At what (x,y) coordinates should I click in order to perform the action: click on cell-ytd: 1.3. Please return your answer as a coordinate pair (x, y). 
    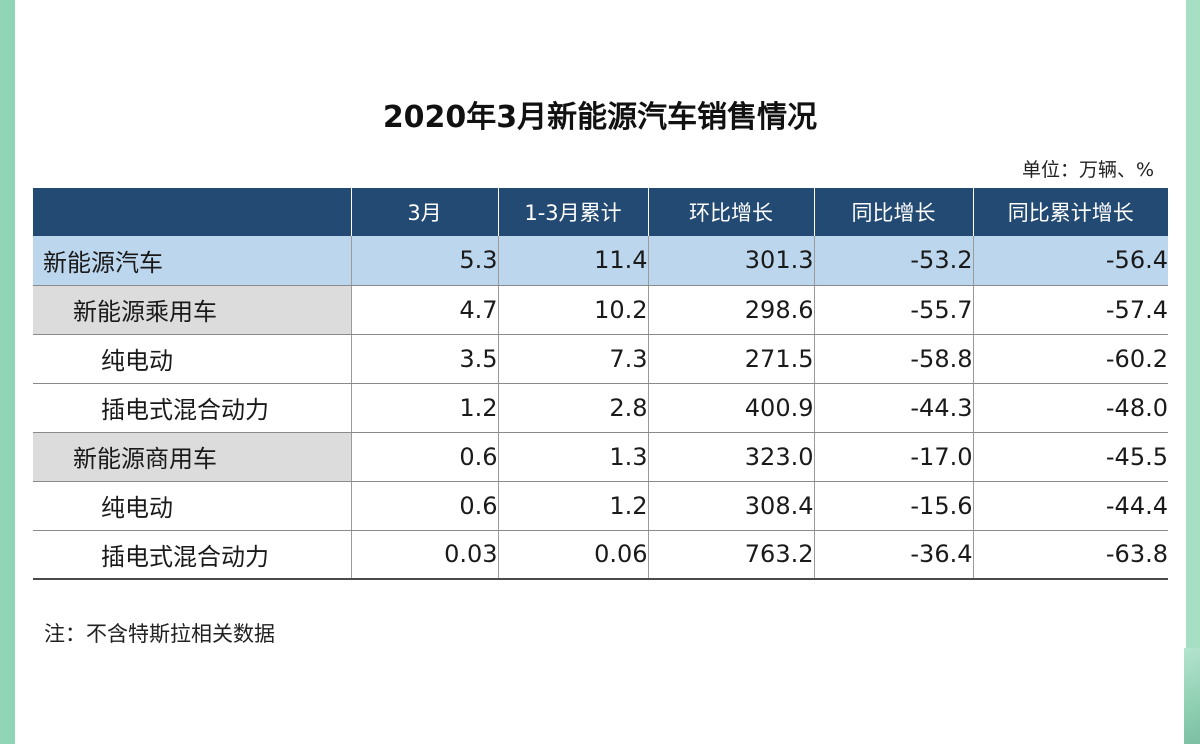
    Looking at the image, I should click on (573, 457).